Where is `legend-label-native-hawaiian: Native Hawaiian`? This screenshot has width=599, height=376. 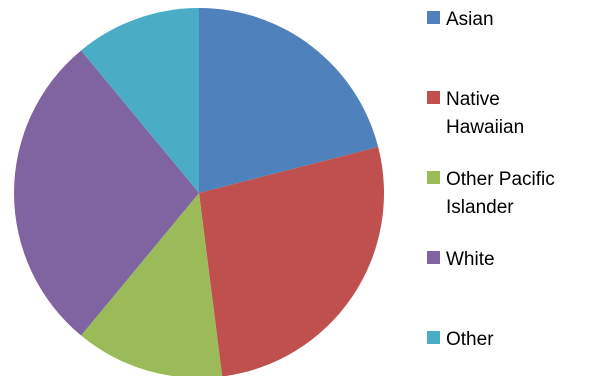 legend-label-native-hawaiian: Native Hawaiian is located at coordinates (521, 114).